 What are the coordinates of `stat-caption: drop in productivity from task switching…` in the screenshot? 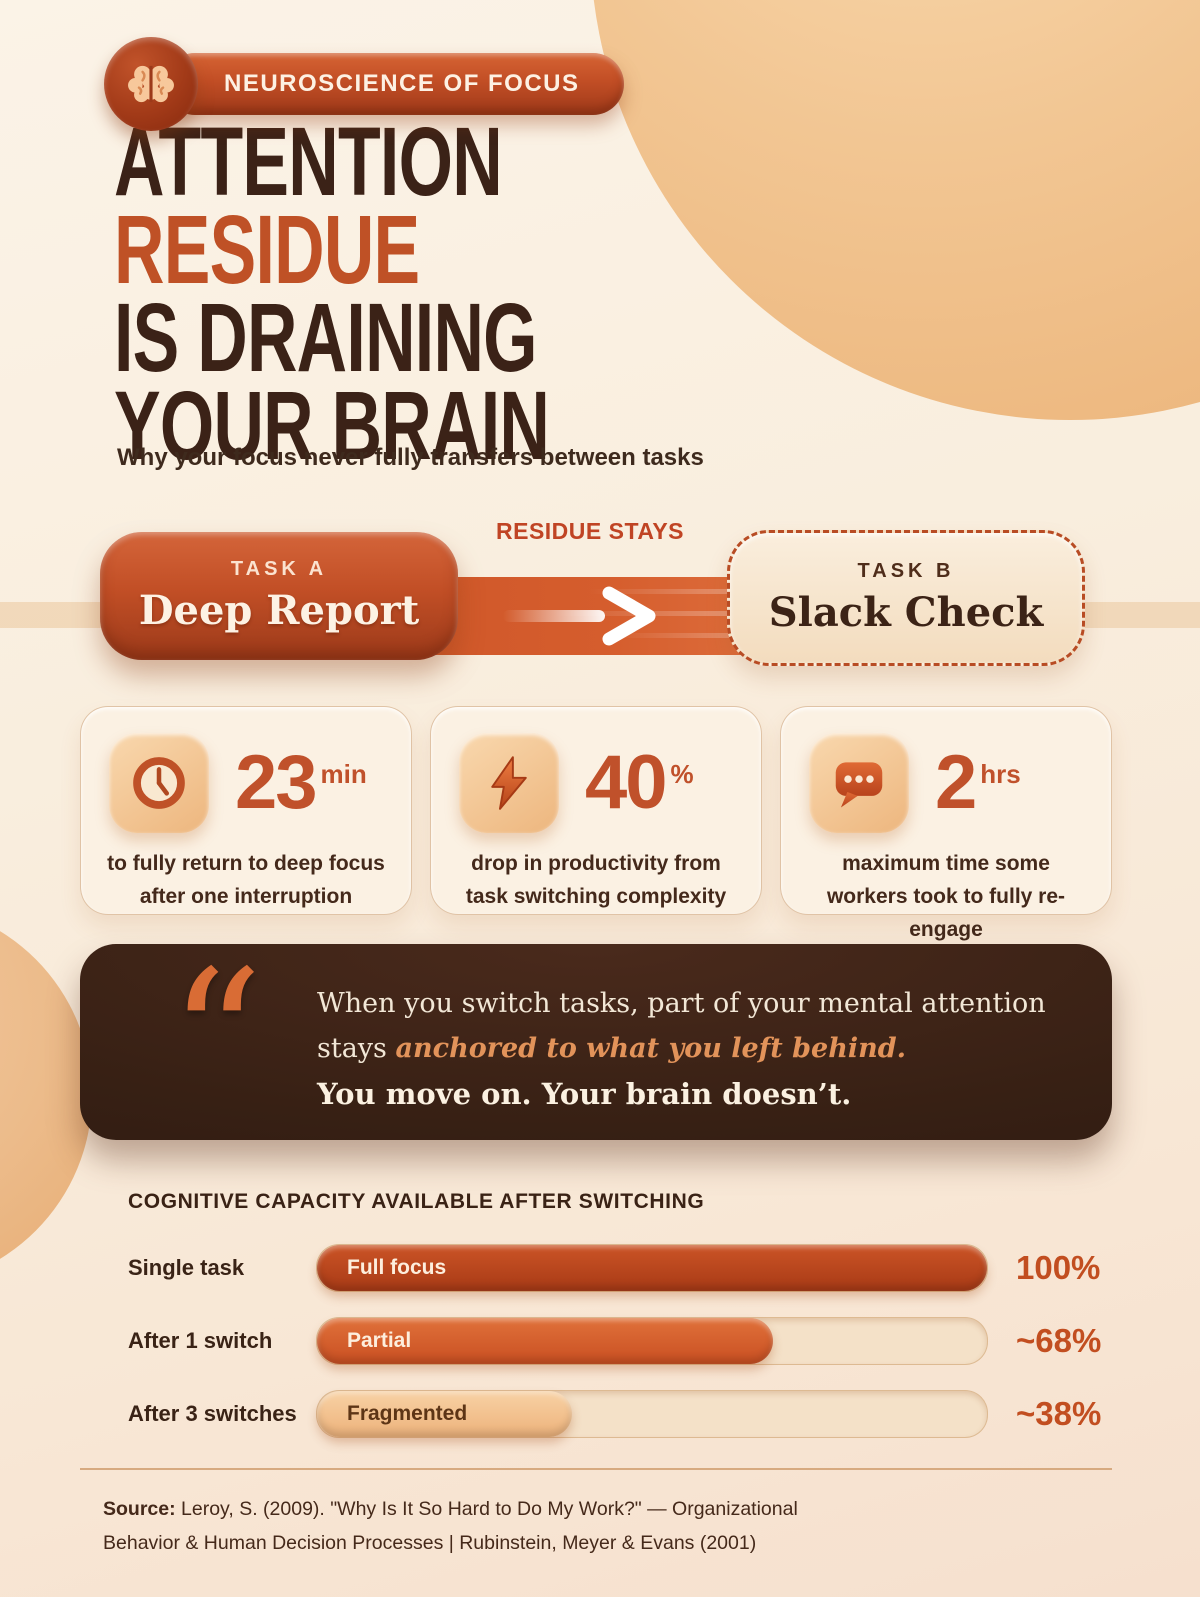 It's located at (596, 880).